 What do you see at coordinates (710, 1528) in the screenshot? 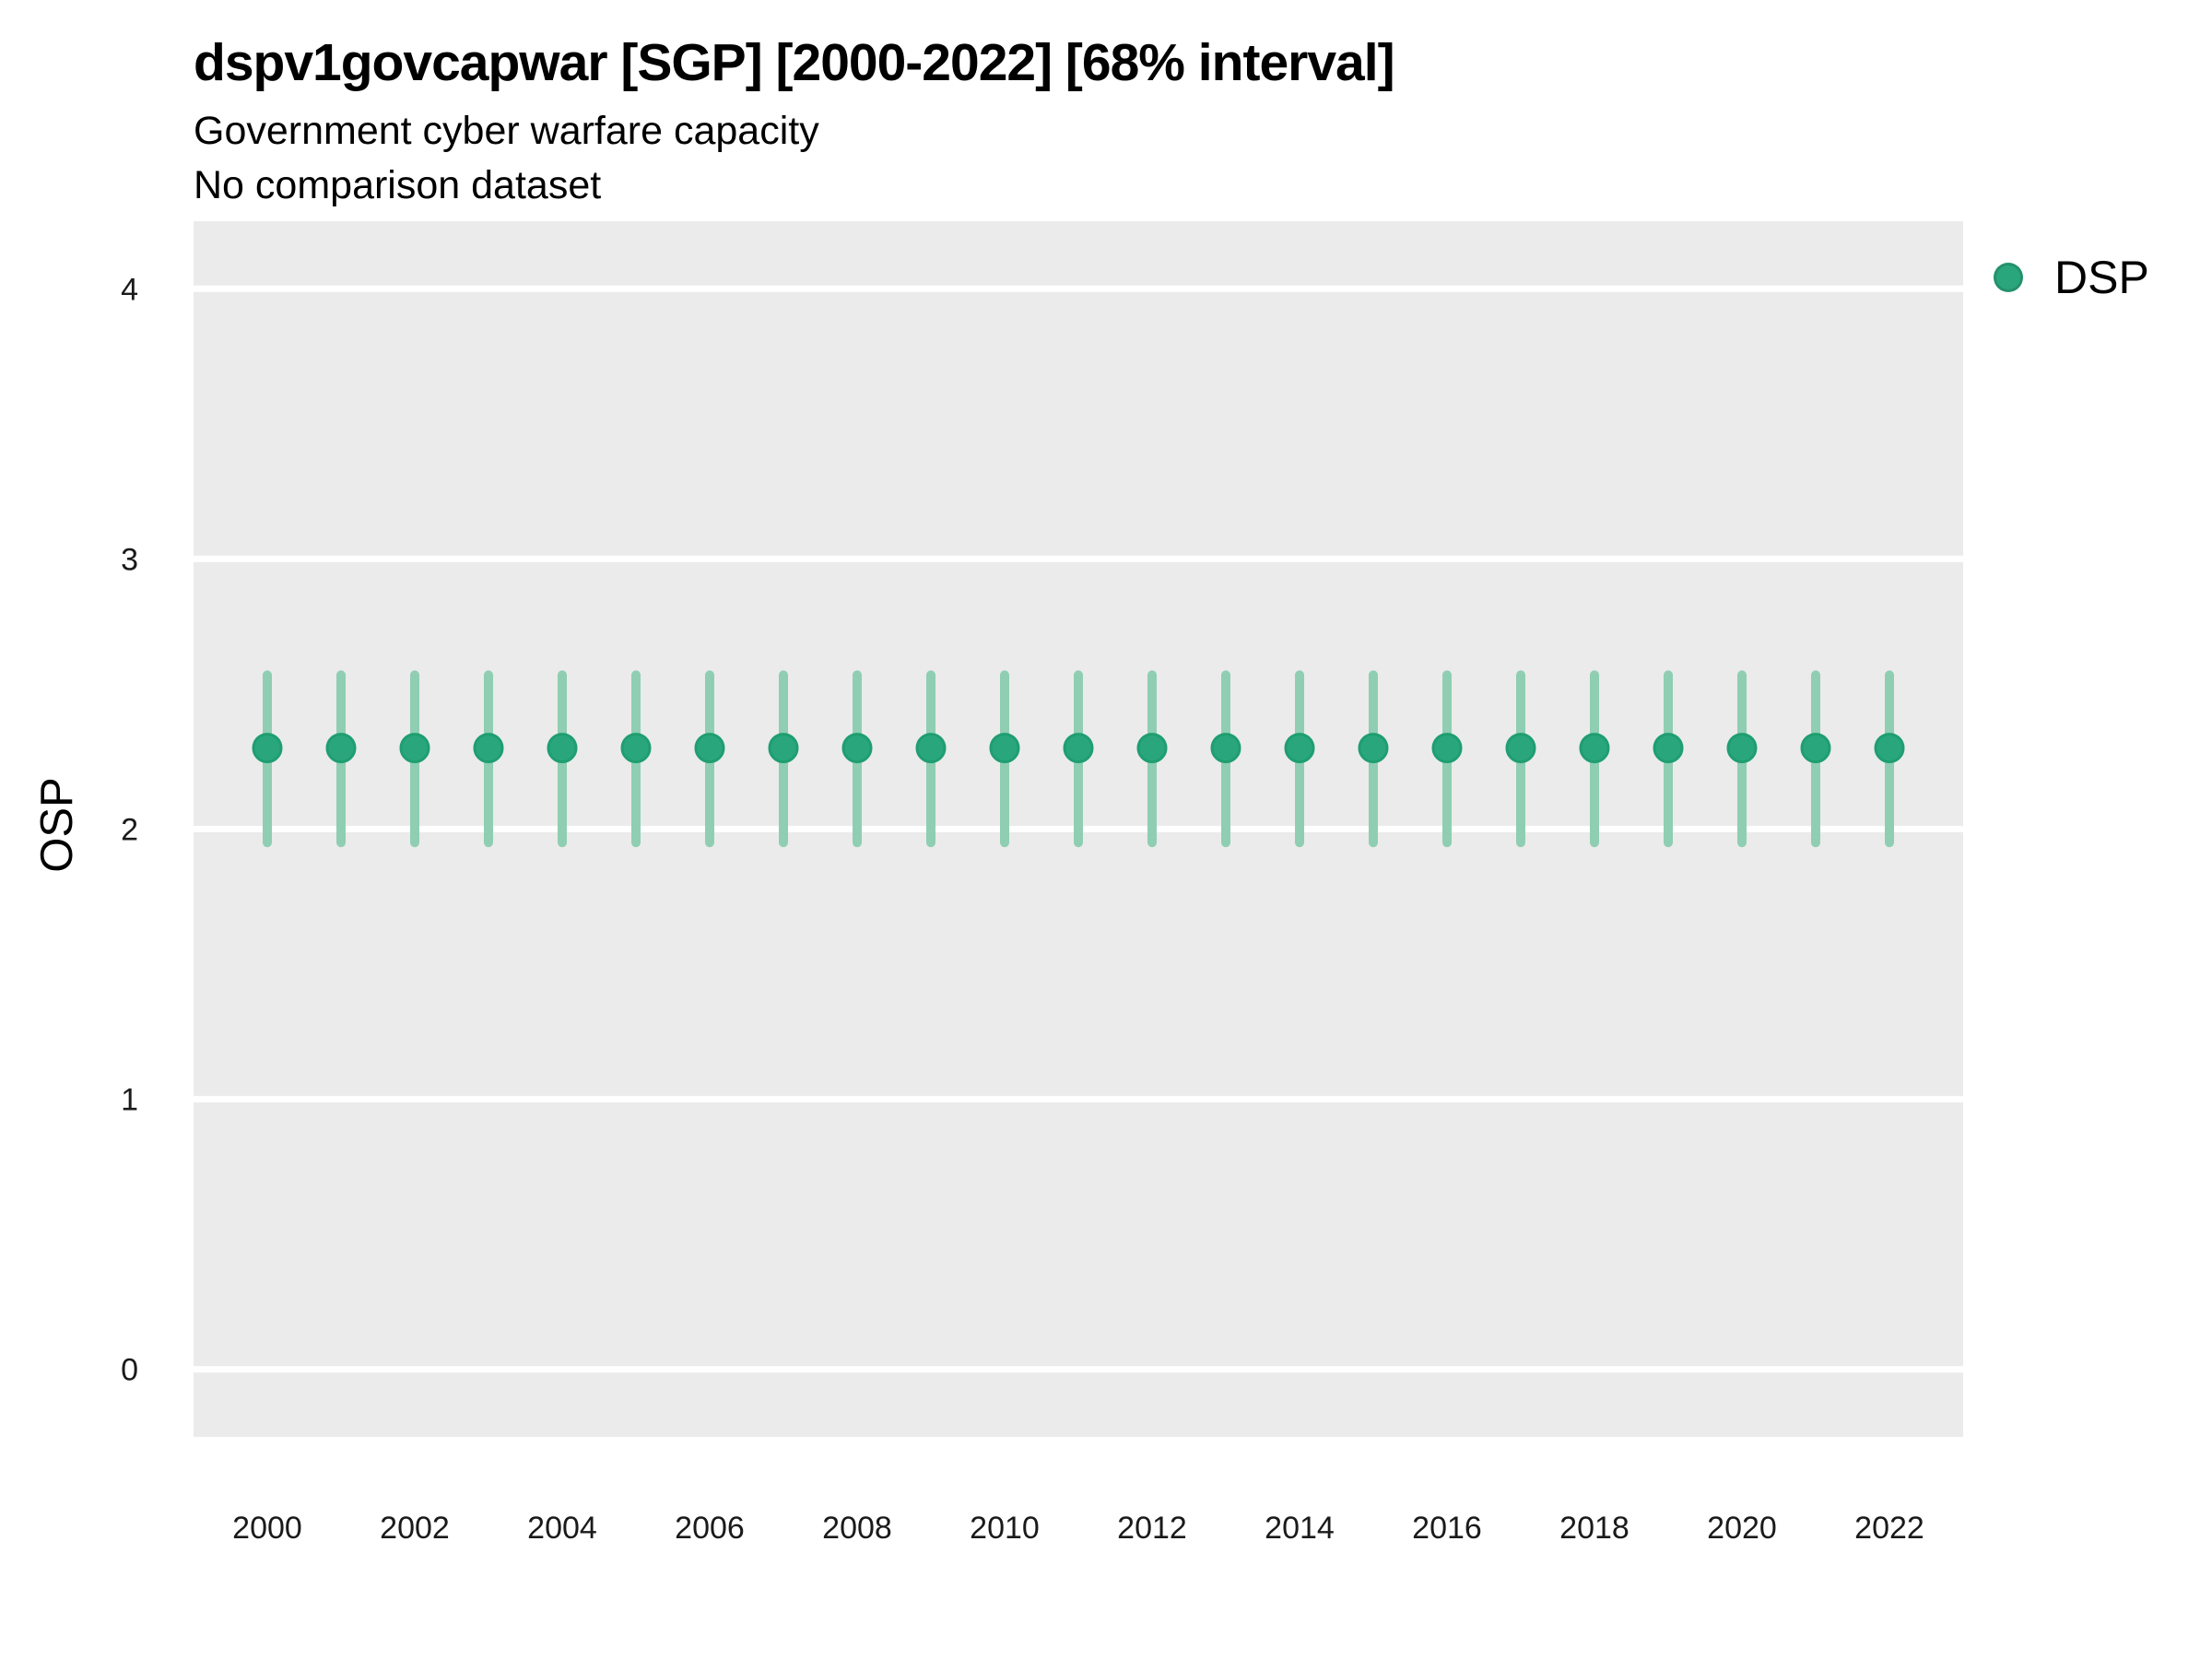
I see `x-tick-label-2006: 2006` at bounding box center [710, 1528].